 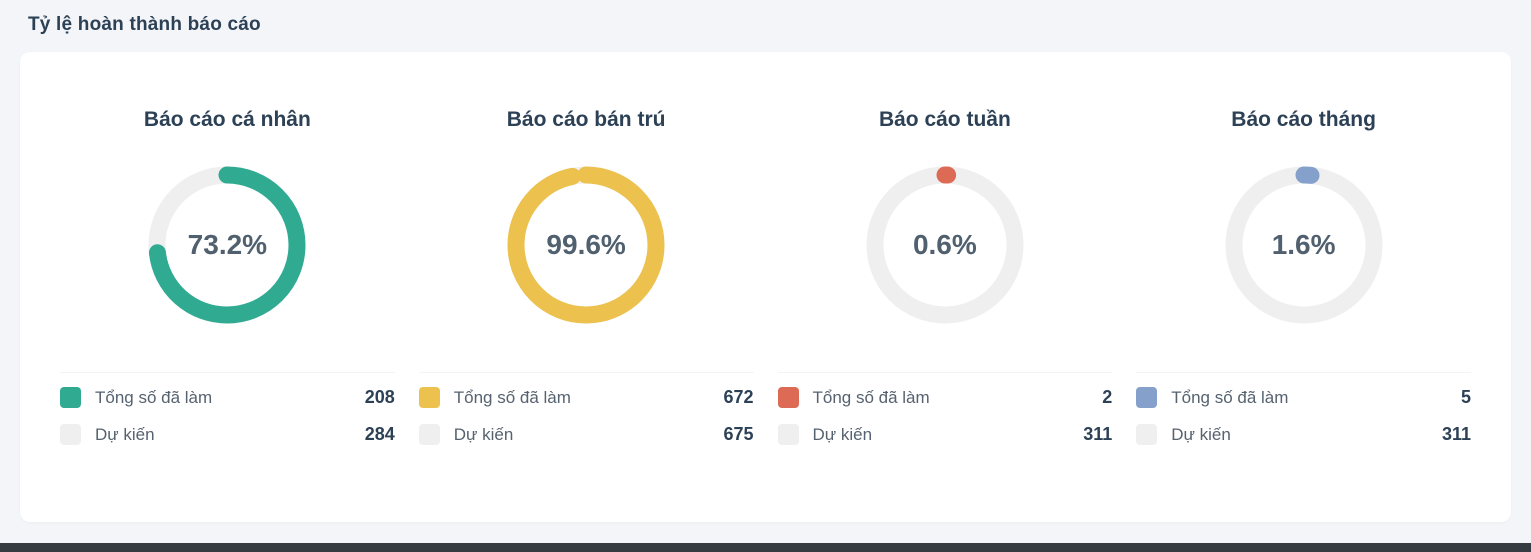 I want to click on legend: Tổng số đã làm 208 Dự kiến 284, so click(x=227, y=408).